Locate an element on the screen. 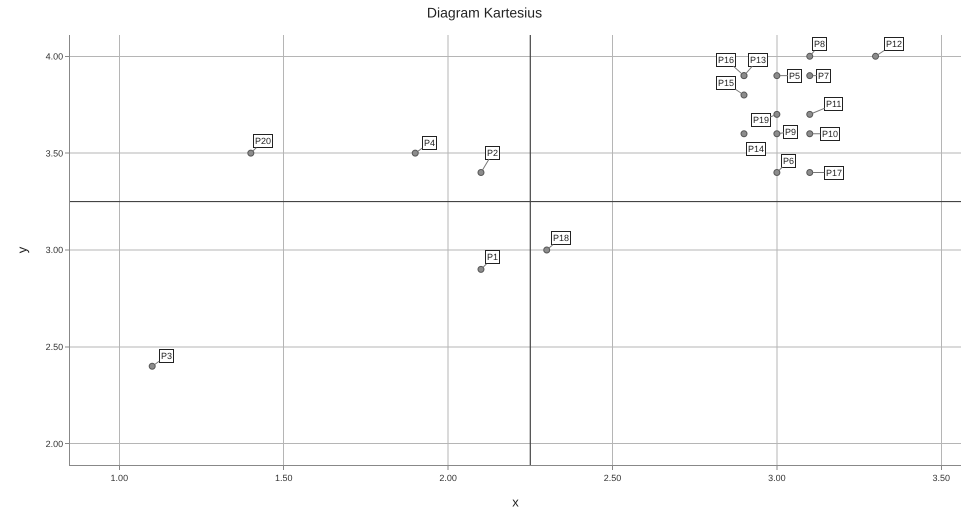  annotation: P6 is located at coordinates (788, 161).